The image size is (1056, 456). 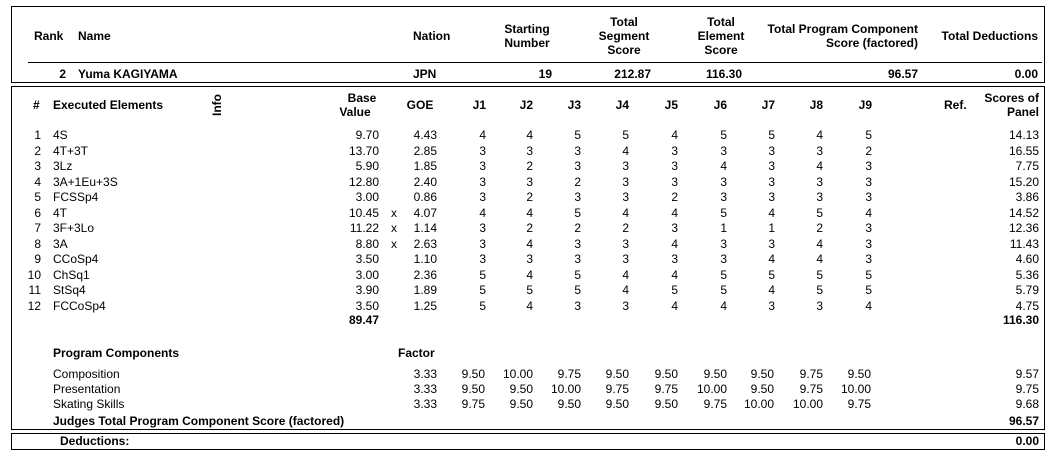 I want to click on tpcs-label-1: Total Program Component, so click(x=842, y=29).